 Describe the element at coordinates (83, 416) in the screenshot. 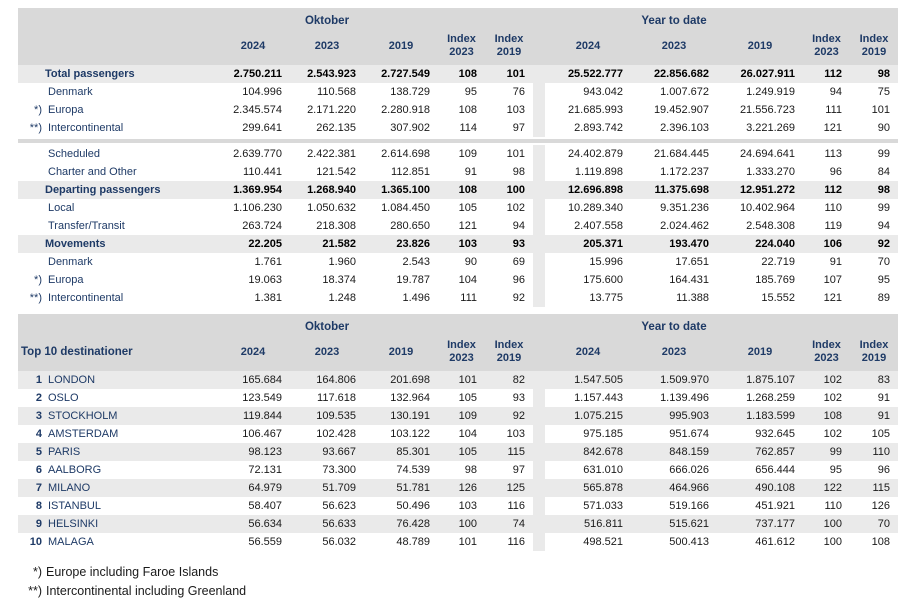

I see `row-label-text: STOCKHOLM` at that location.